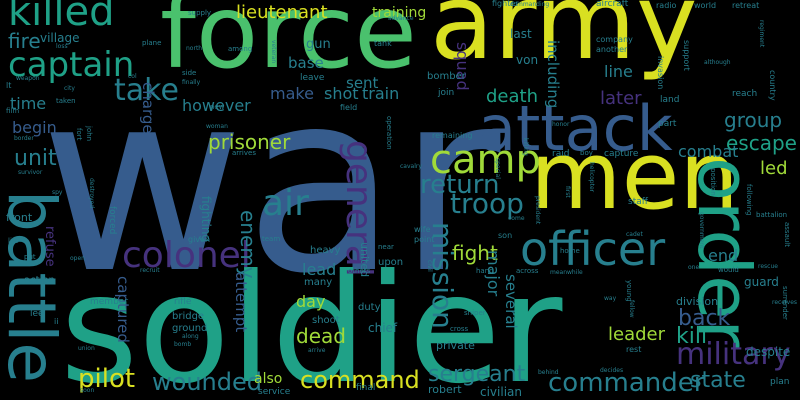  I want to click on word-sent: sent, so click(362, 83).